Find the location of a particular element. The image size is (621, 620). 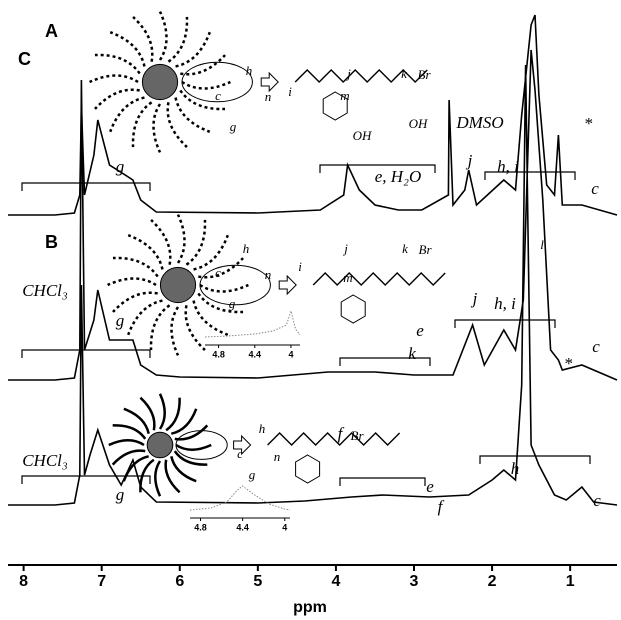

panel-label: A is located at coordinates (51, 31).